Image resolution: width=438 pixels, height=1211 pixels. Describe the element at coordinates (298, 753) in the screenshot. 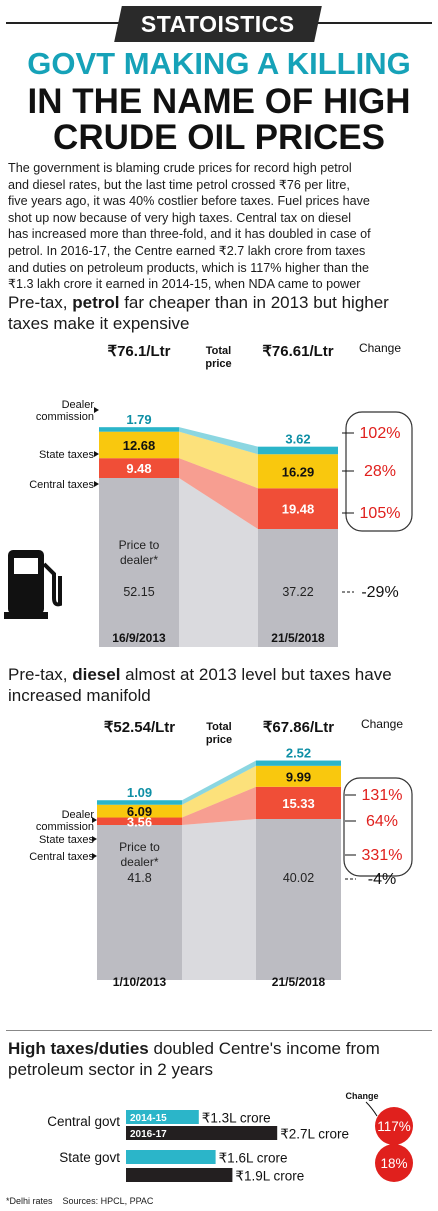

I see `dealer-commission-value: 2.52` at that location.